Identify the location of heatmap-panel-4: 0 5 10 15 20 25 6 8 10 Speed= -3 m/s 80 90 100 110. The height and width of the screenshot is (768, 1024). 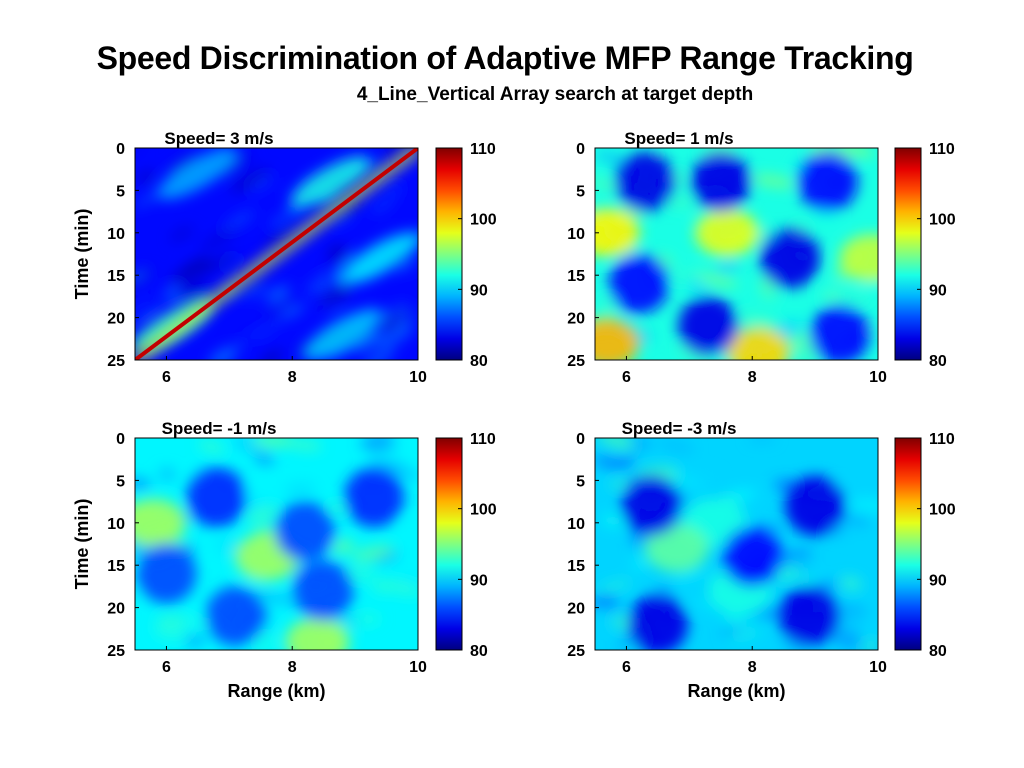
(761, 547).